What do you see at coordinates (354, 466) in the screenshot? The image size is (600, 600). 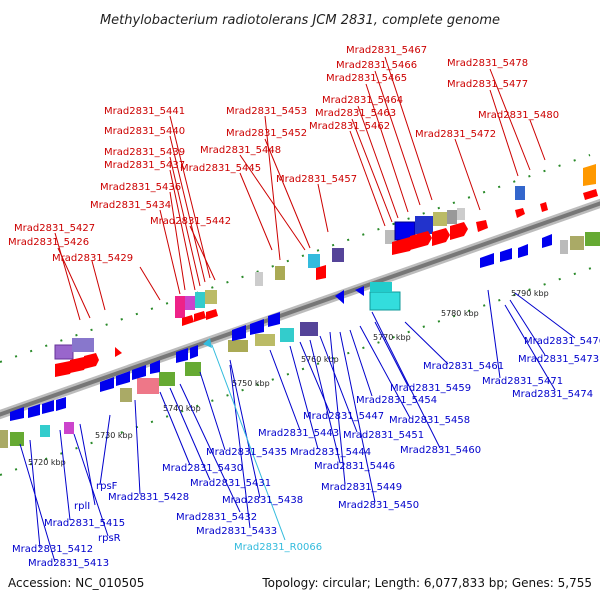 I see `gene-label: Mrad2831_5446` at bounding box center [354, 466].